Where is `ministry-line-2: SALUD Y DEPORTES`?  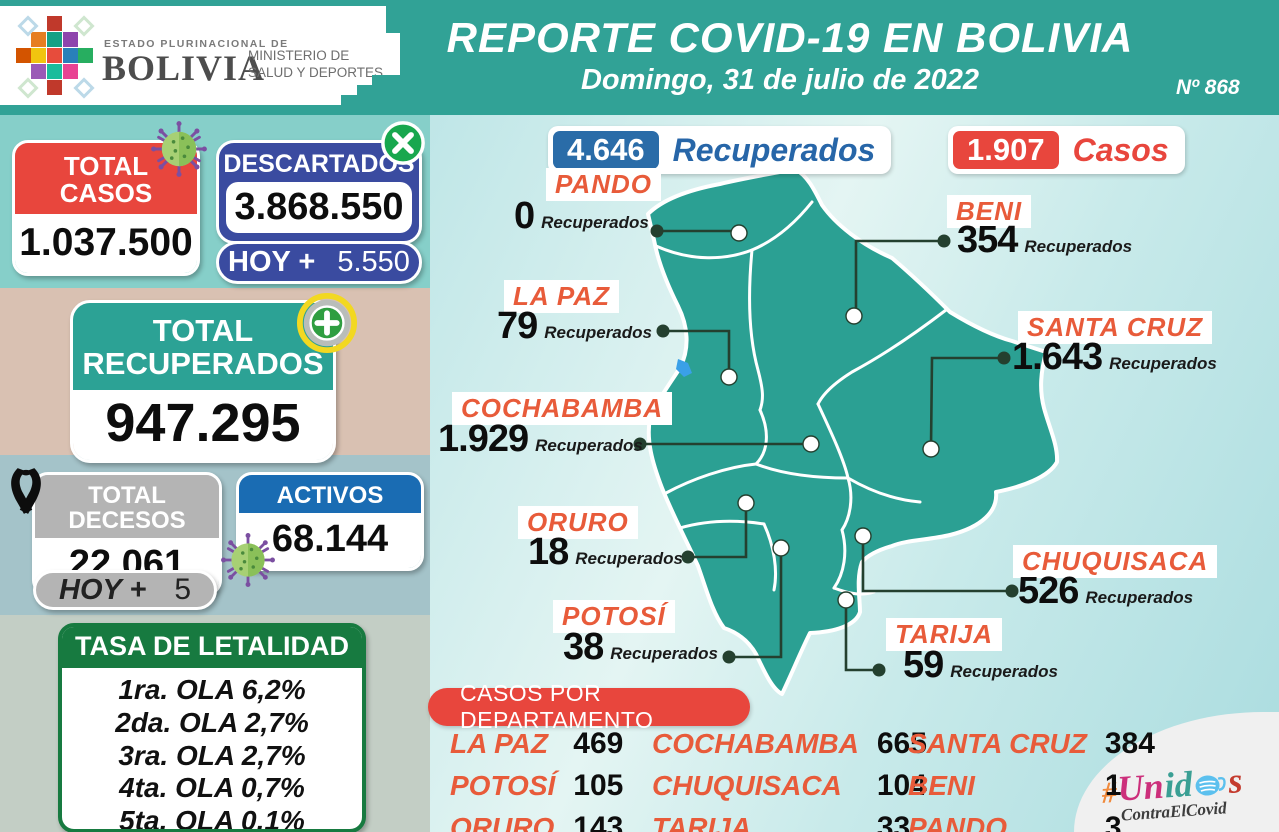
ministry-line-2: SALUD Y DEPORTES is located at coordinates (316, 72).